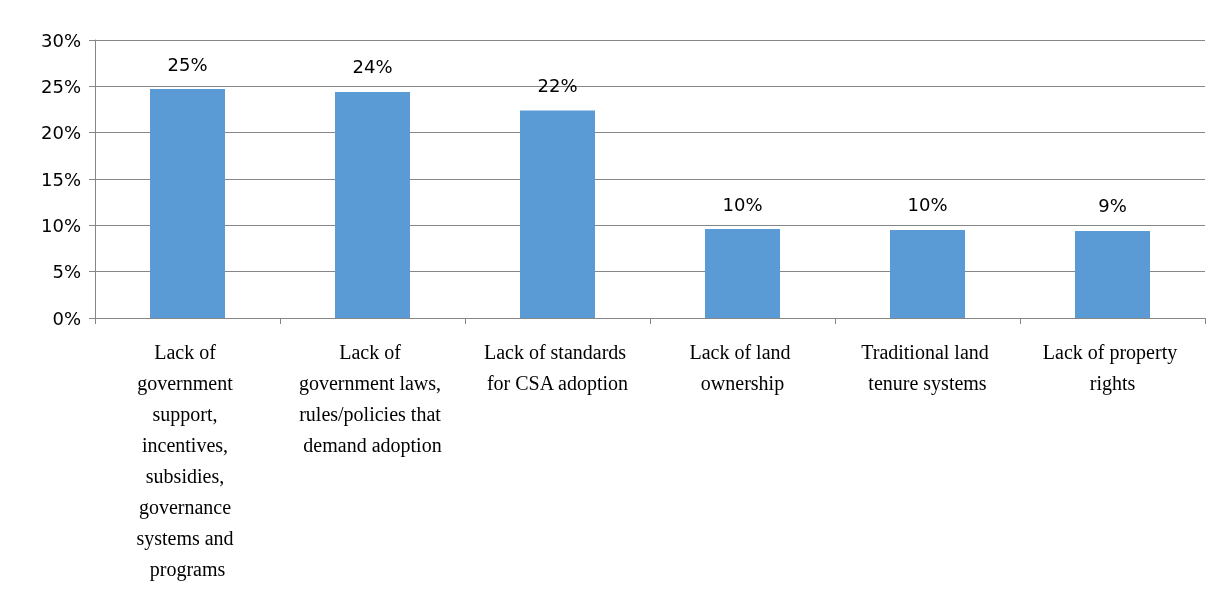  Describe the element at coordinates (1112, 206) in the screenshot. I see `data-label: 9%` at that location.